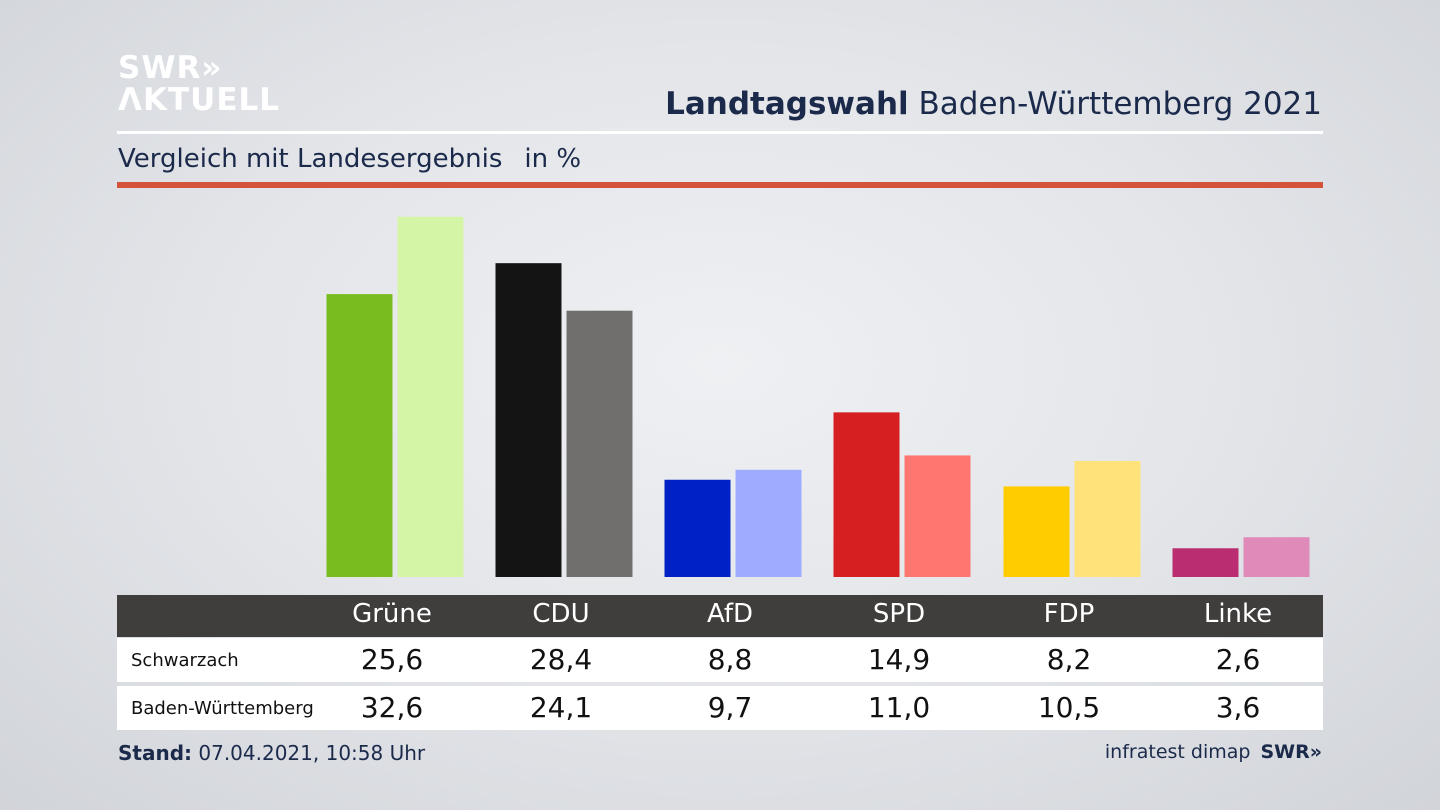 The image size is (1440, 810). I want to click on subtitle: Vergleich mit Landesergebnis in %, so click(350, 159).